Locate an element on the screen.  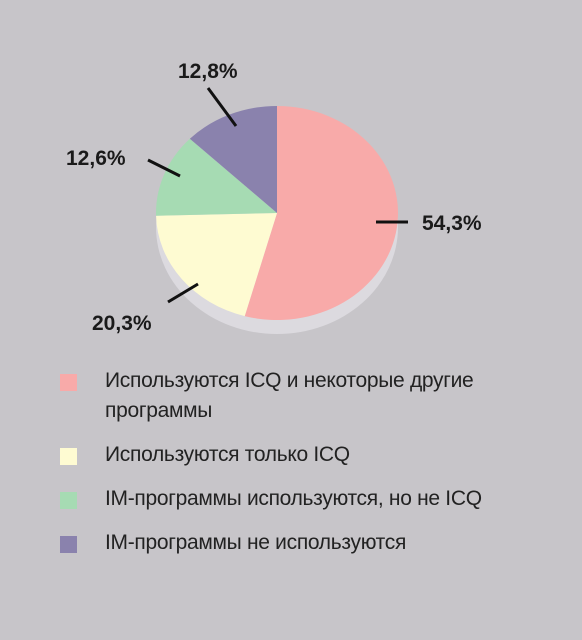
slice-percent-label: 54,3% is located at coordinates (452, 223).